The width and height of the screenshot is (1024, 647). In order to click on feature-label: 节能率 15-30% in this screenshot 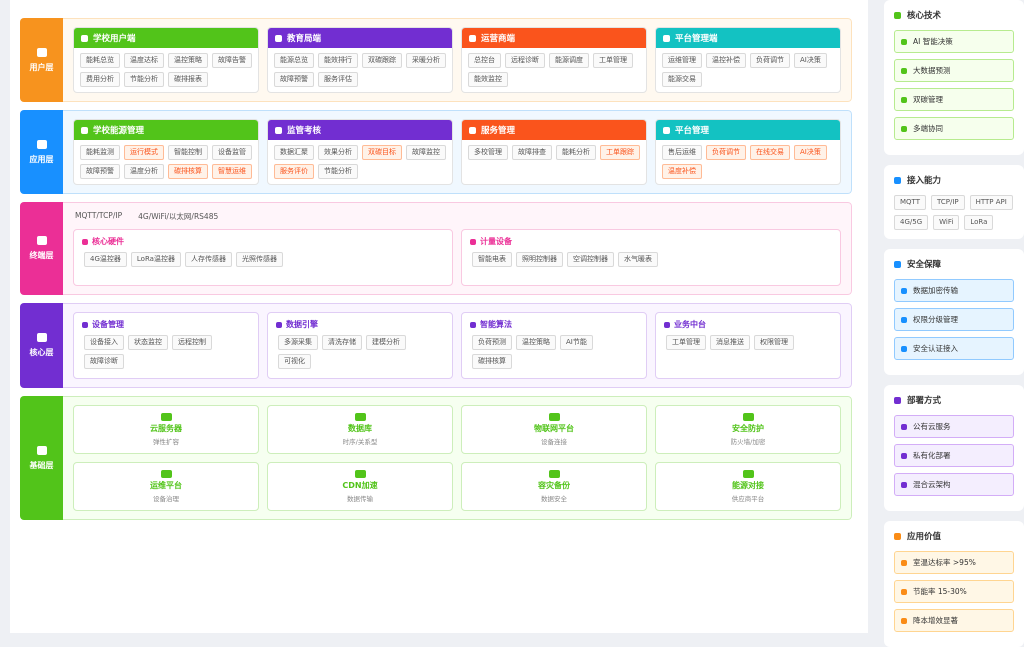, I will do `click(940, 591)`.